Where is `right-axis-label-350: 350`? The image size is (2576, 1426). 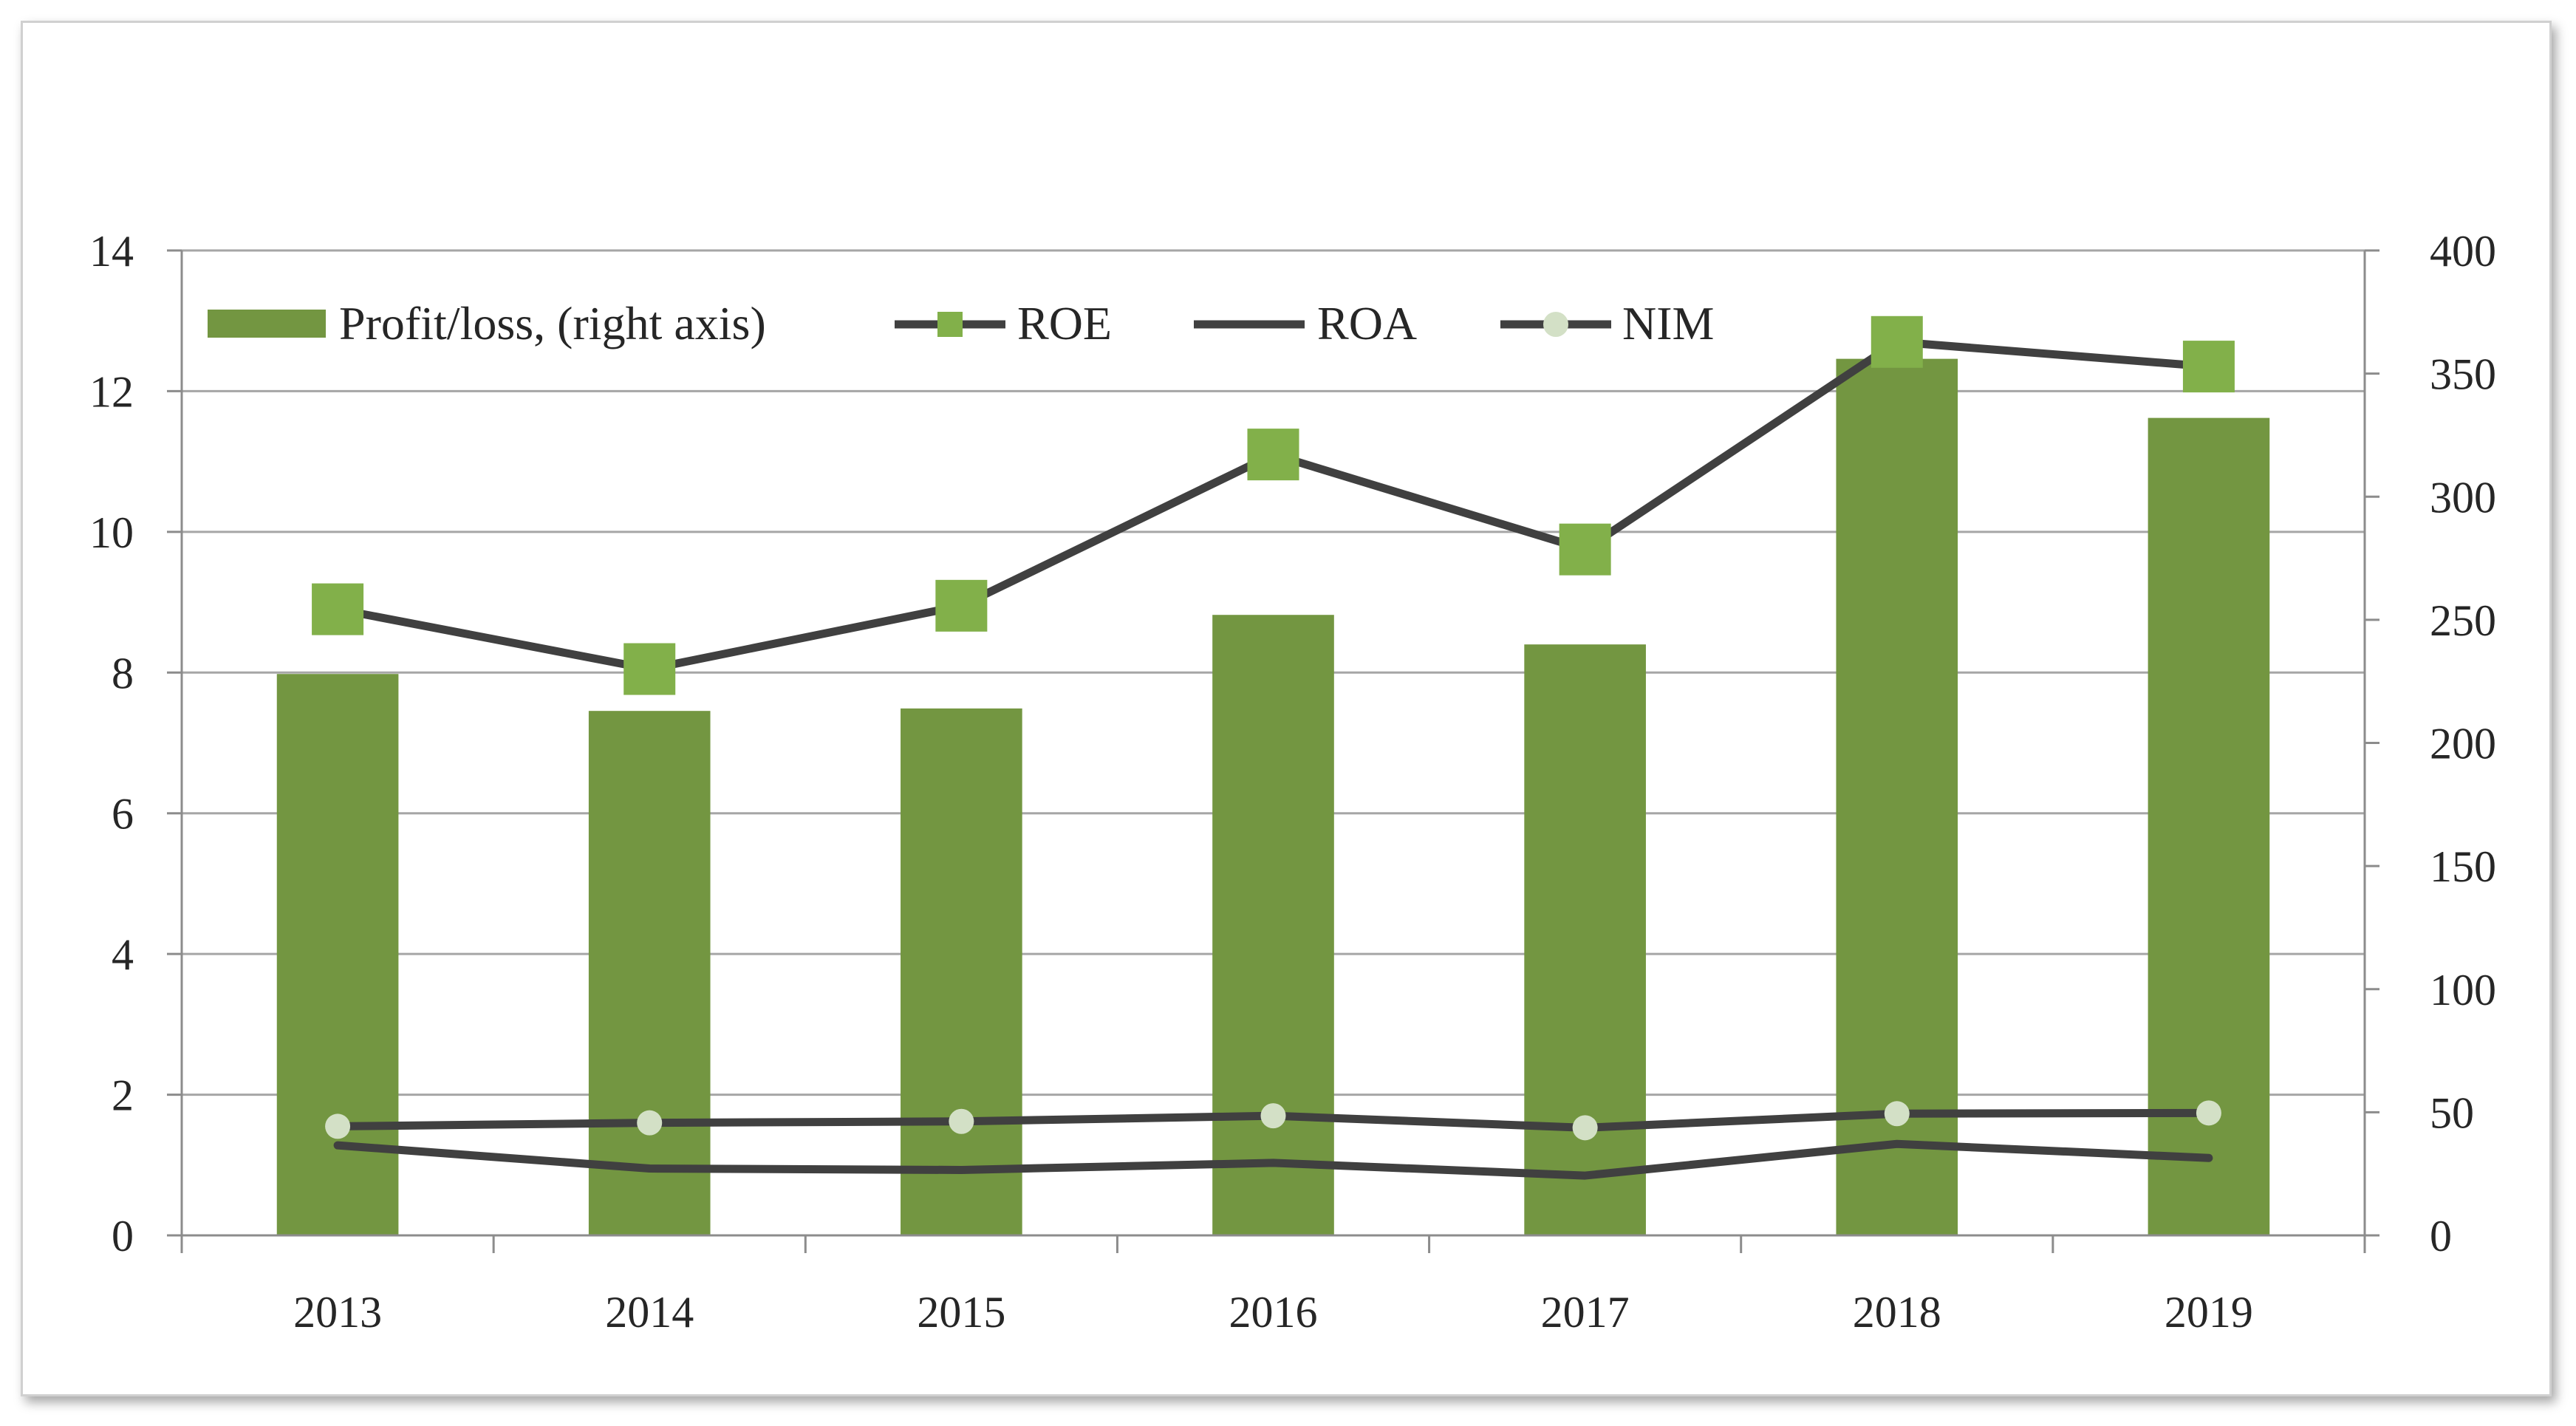
right-axis-label-350: 350 is located at coordinates (2463, 375).